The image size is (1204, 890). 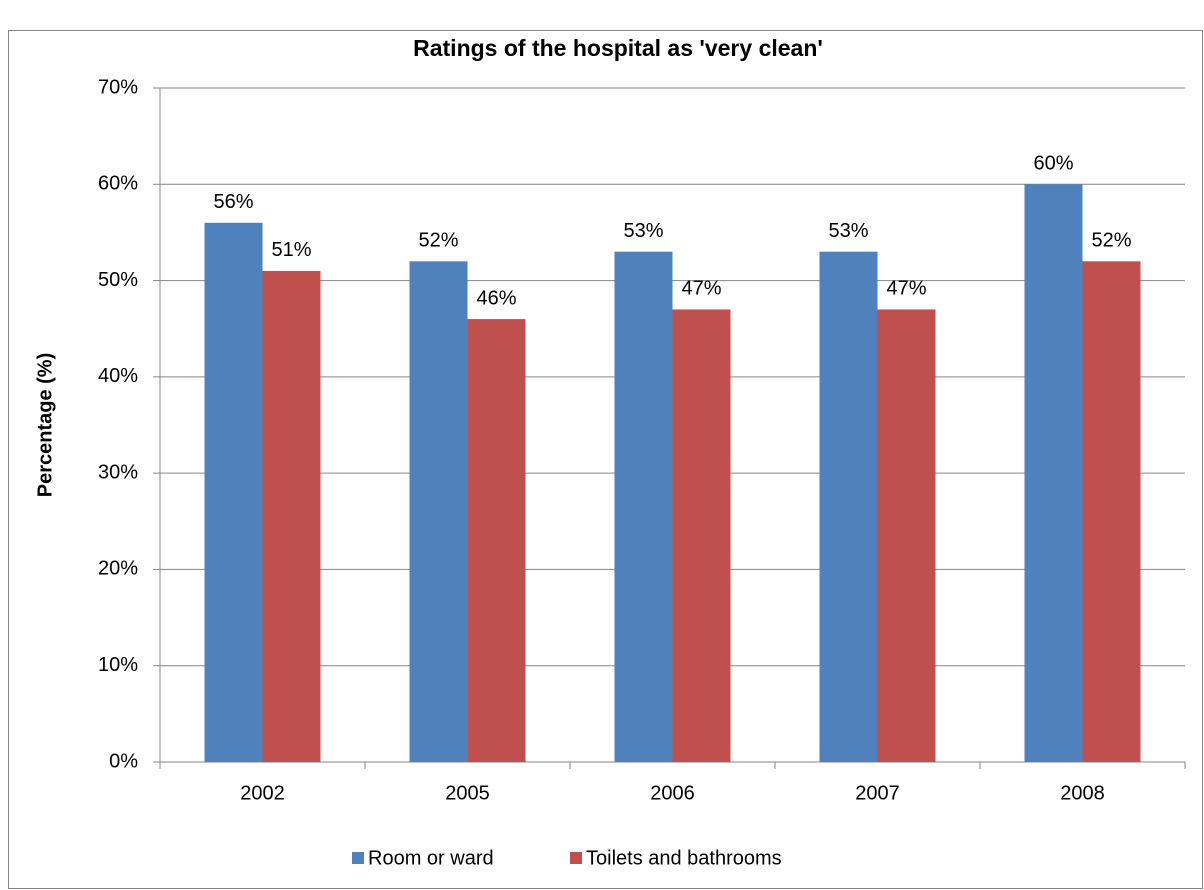 What do you see at coordinates (123, 761) in the screenshot?
I see `y-tick-label: 0%` at bounding box center [123, 761].